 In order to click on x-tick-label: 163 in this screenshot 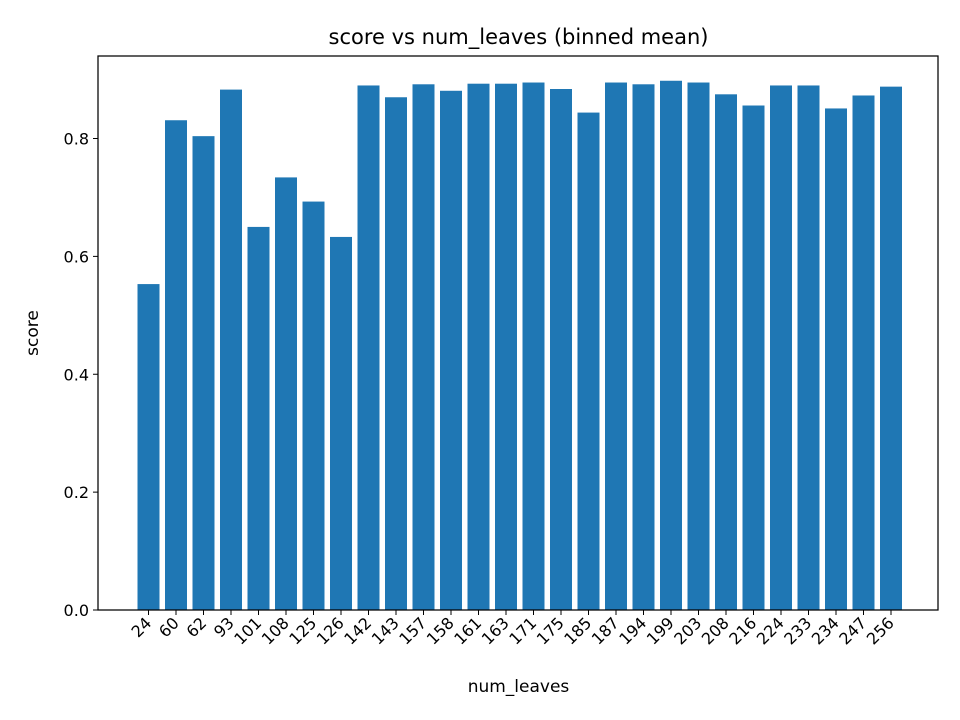, I will do `click(495, 630)`.